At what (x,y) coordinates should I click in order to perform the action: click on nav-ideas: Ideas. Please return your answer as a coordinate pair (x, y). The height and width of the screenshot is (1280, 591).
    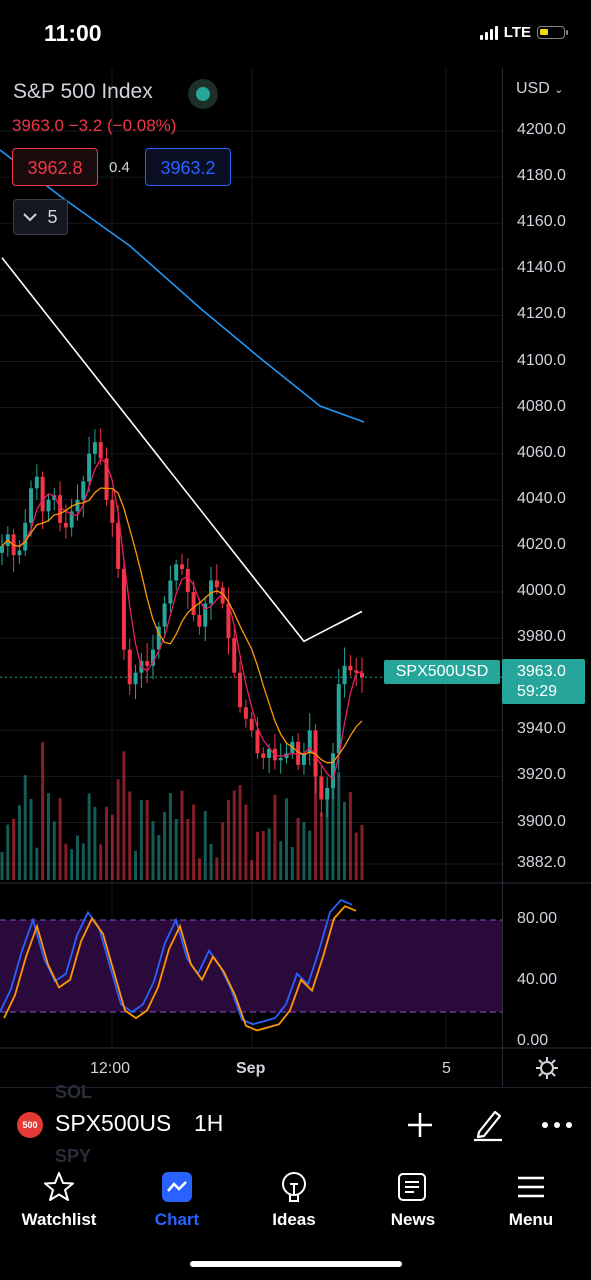
    Looking at the image, I should click on (294, 1200).